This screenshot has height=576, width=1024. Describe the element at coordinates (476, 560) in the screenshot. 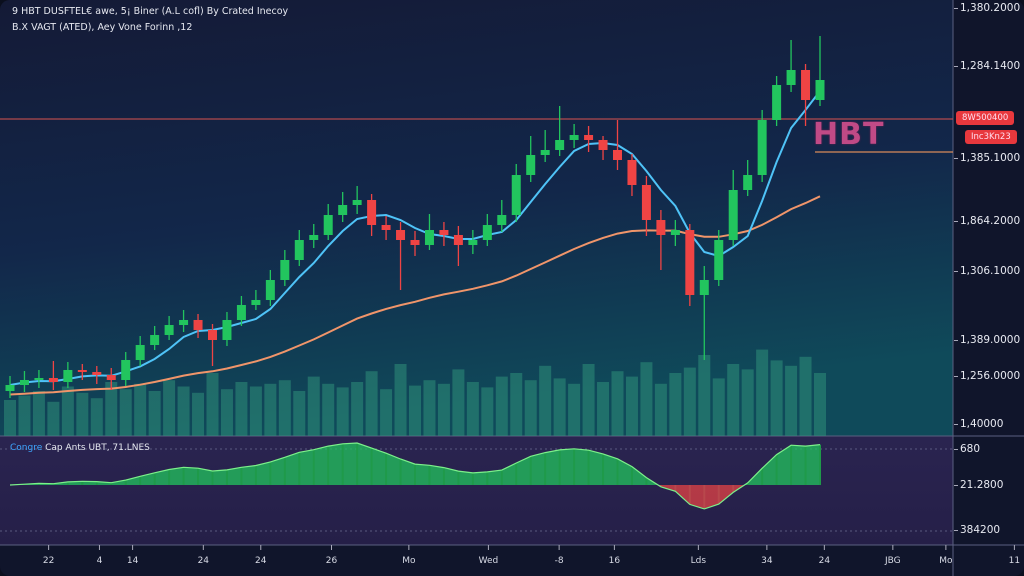

I see `time-axis-pane` at that location.